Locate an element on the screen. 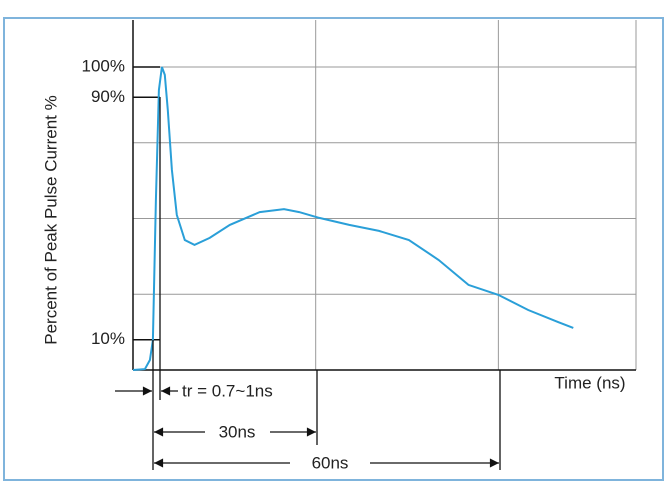  y-tick-label: 100% is located at coordinates (103, 65).